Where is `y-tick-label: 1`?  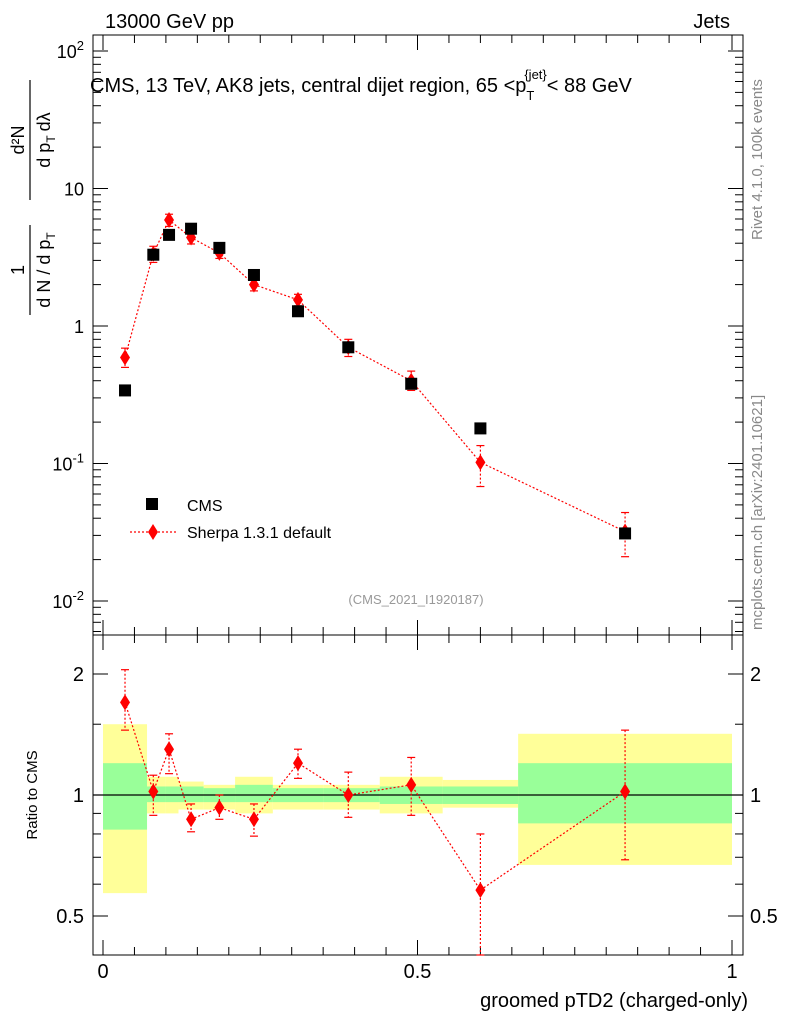
y-tick-label: 1 is located at coordinates (79, 327).